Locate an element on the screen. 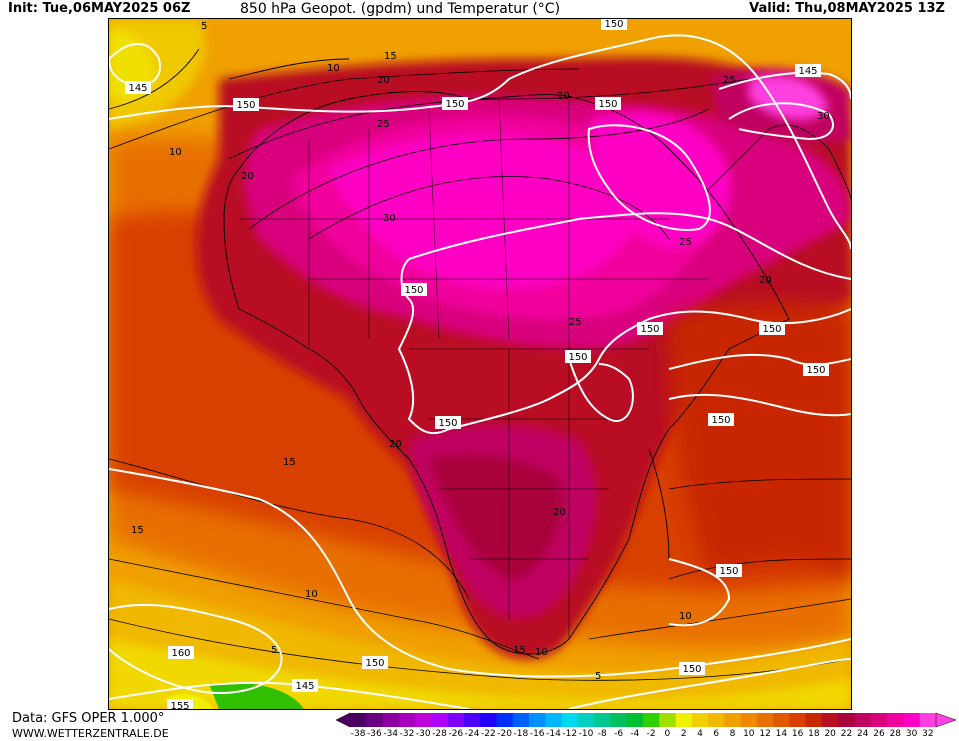  contour-label-south-1: 150 is located at coordinates (375, 662).